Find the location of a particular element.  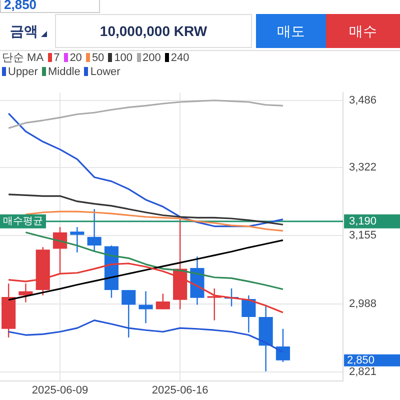

text: 매도 is located at coordinates (291, 31).